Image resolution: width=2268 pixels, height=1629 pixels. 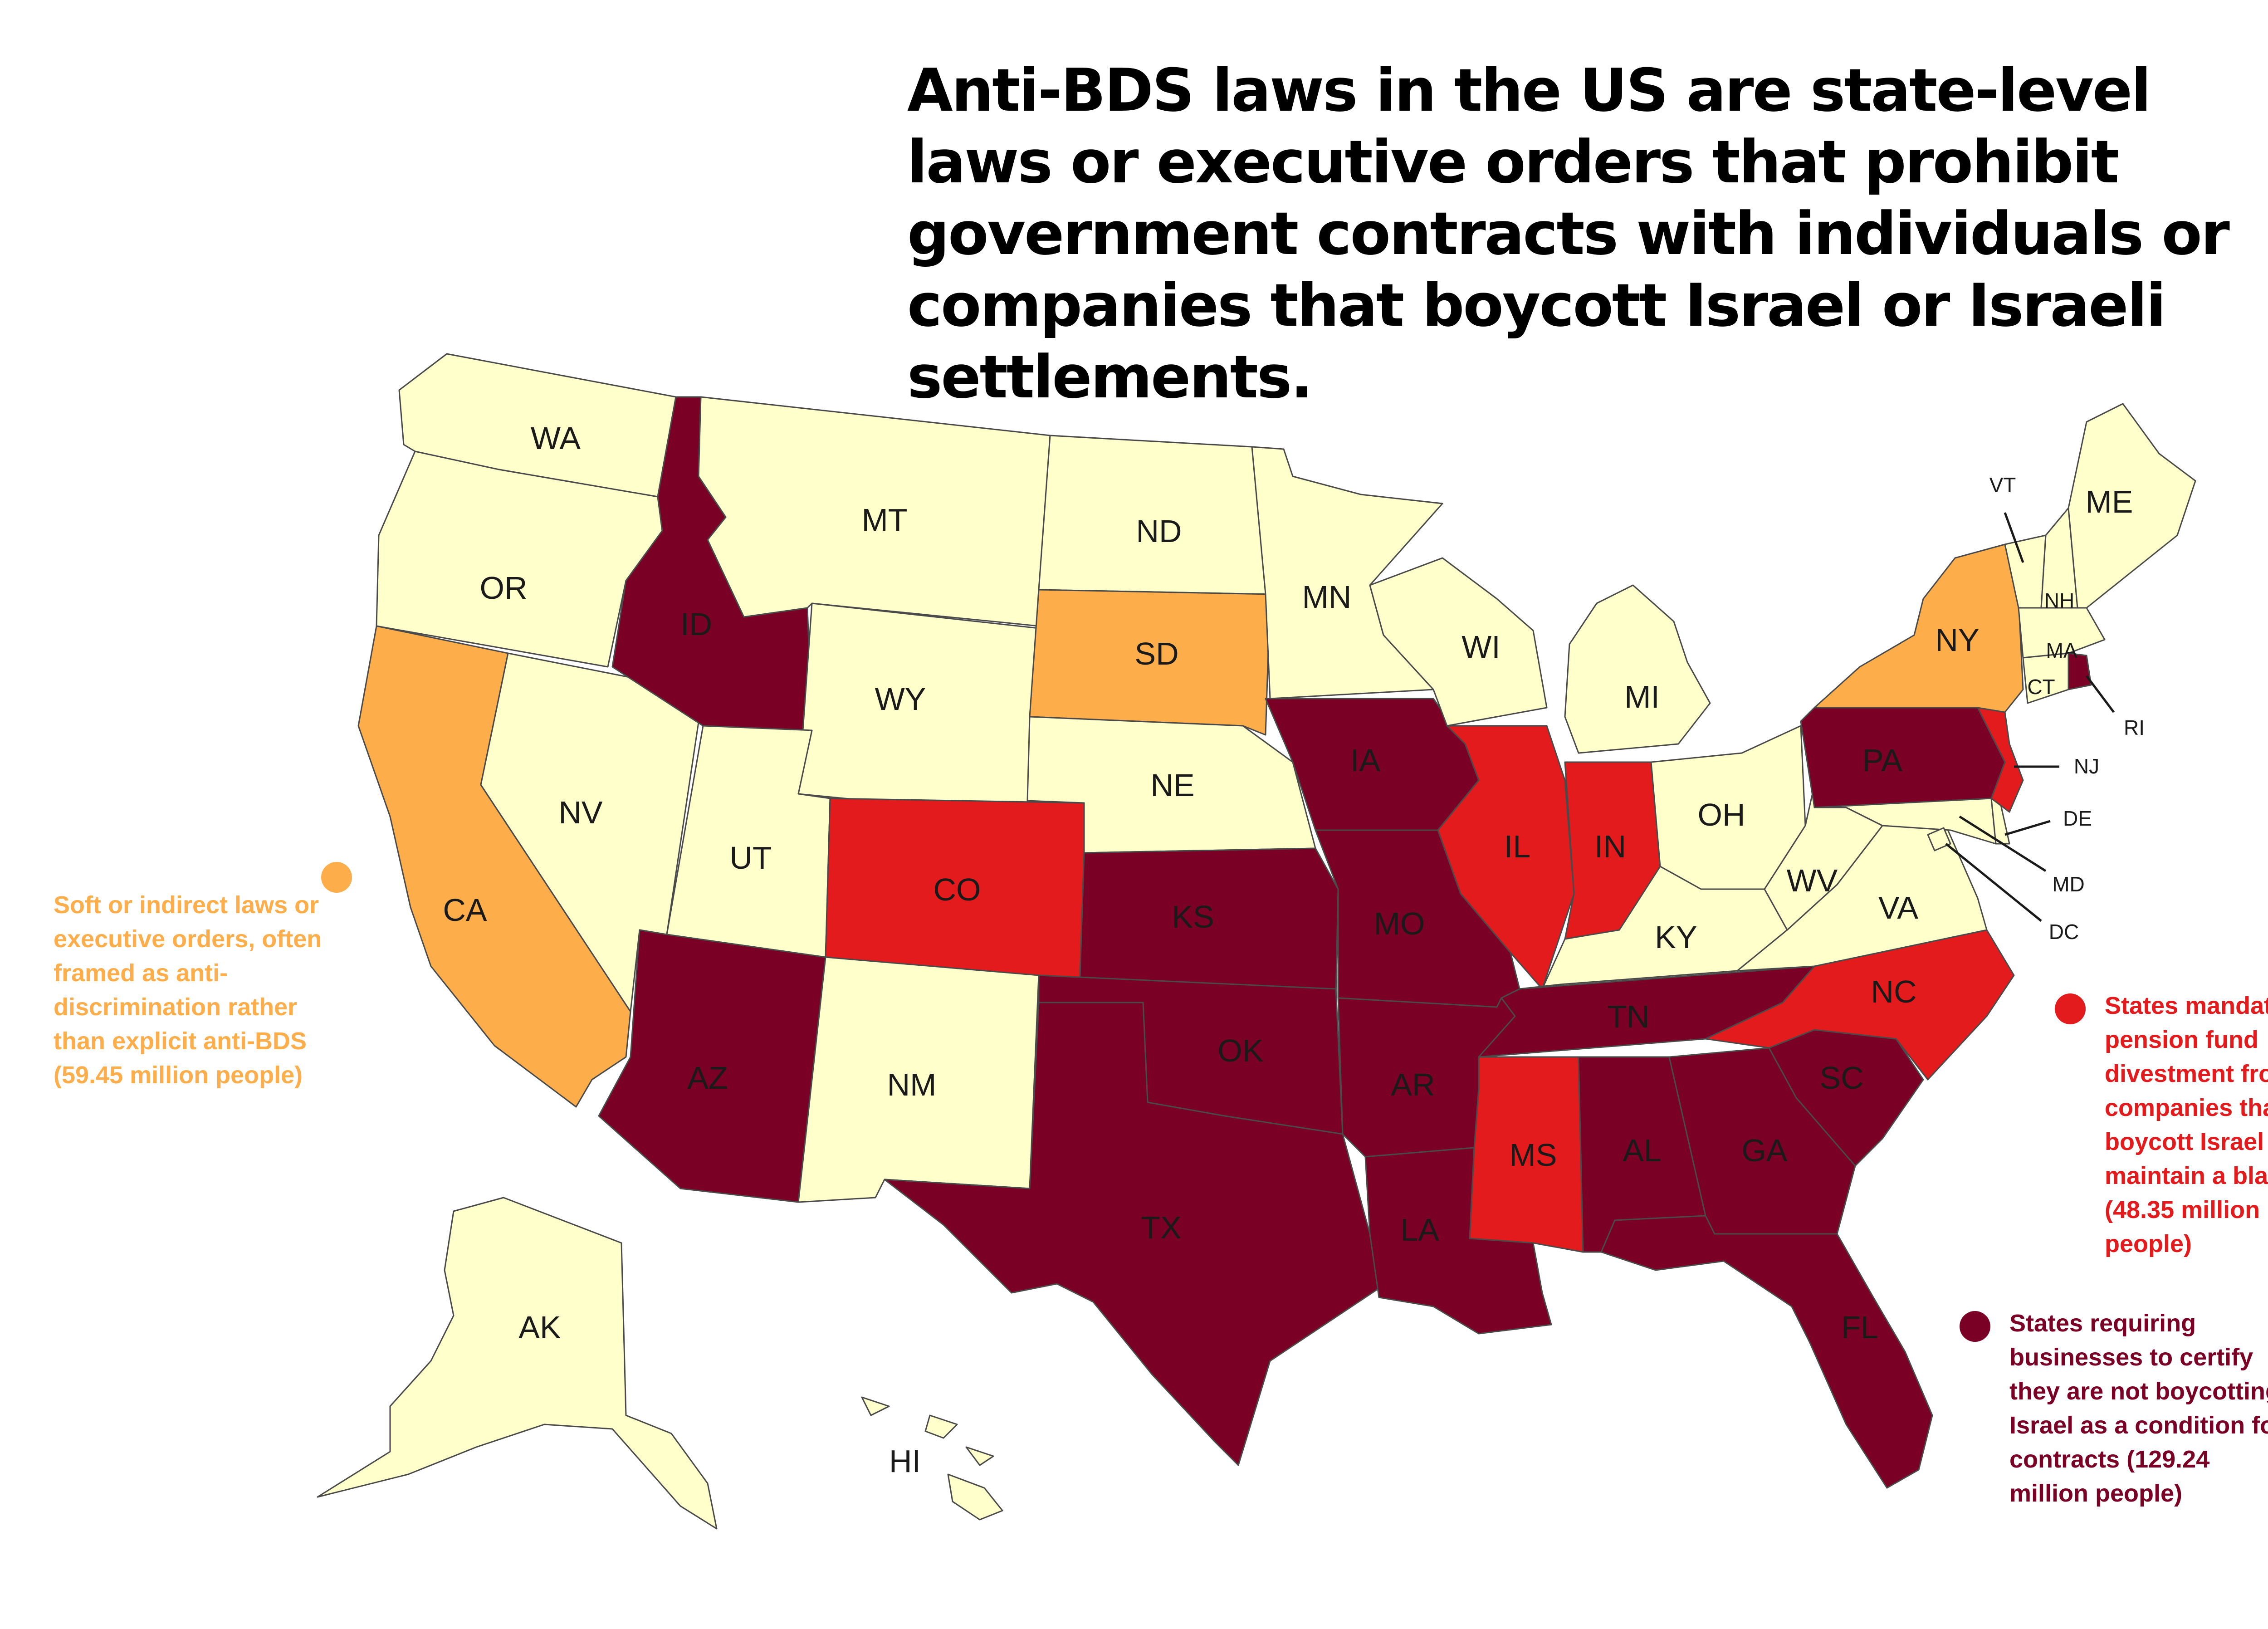 What do you see at coordinates (2078, 818) in the screenshot?
I see `label-de: DE` at bounding box center [2078, 818].